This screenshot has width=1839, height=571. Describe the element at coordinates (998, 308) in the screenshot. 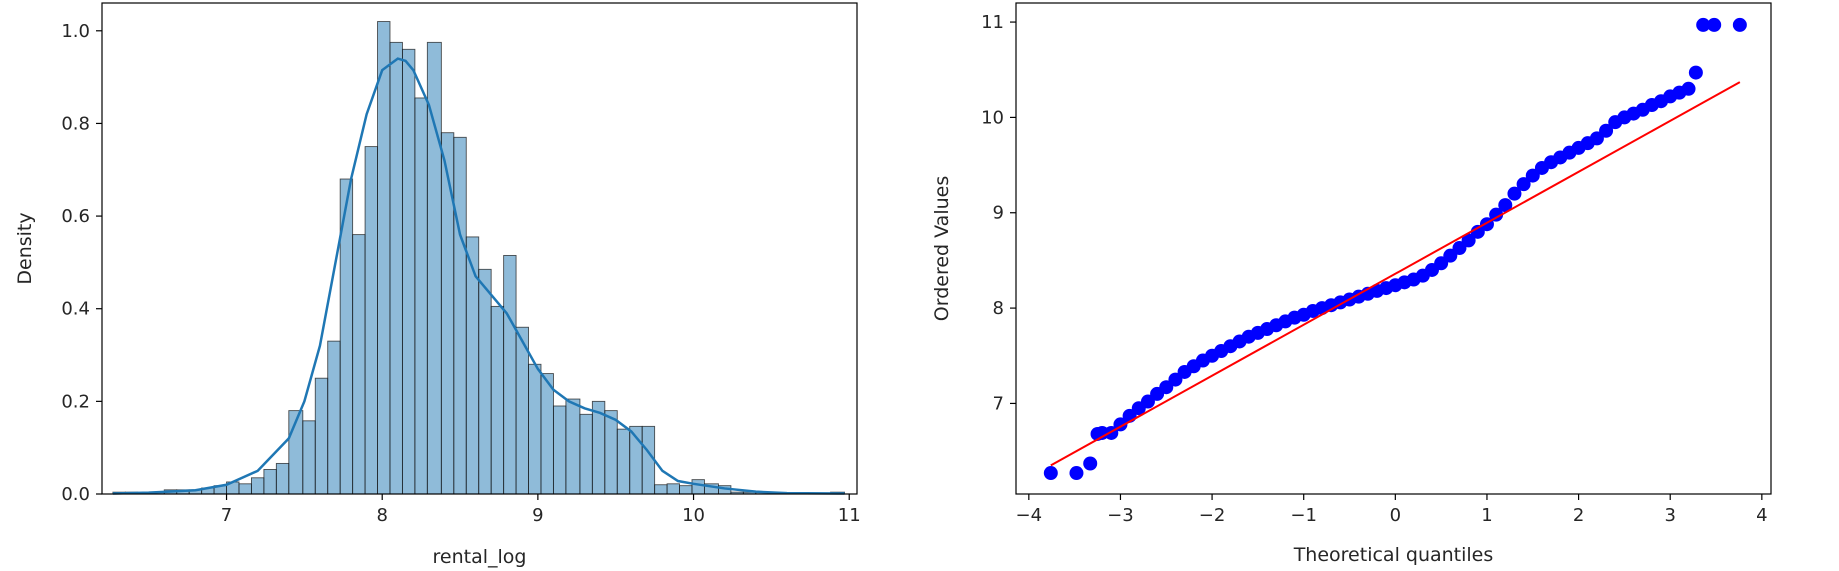

I see `y-tick-label: 8` at that location.